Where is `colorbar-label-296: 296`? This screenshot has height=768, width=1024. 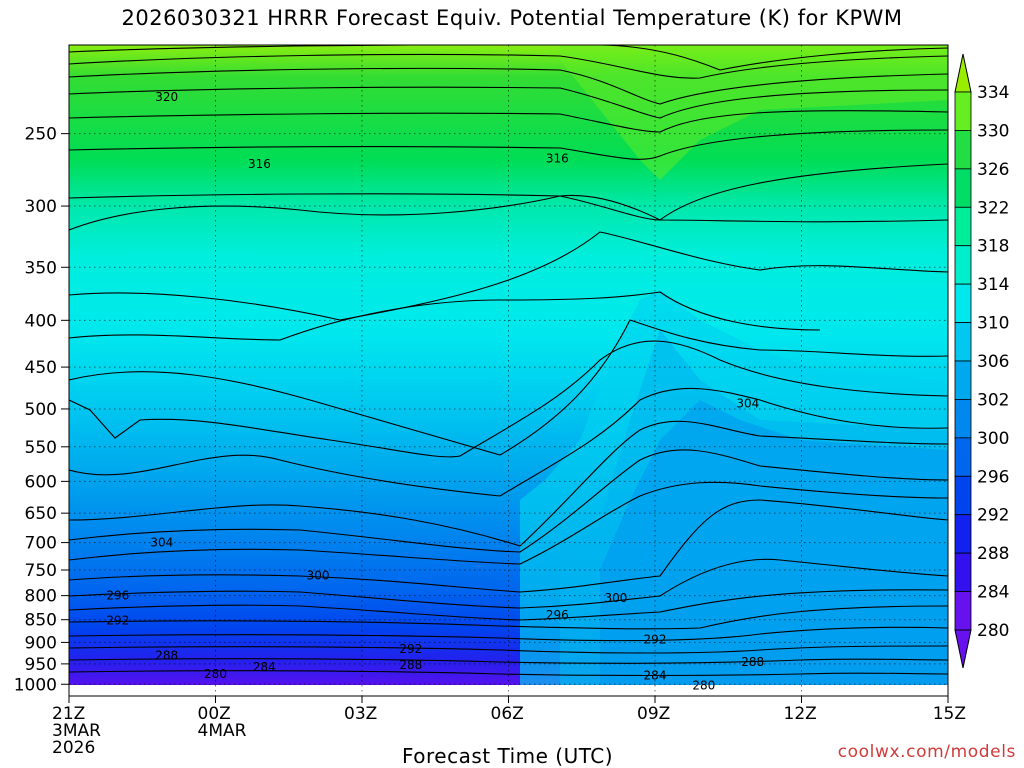 colorbar-label-296: 296 is located at coordinates (993, 477).